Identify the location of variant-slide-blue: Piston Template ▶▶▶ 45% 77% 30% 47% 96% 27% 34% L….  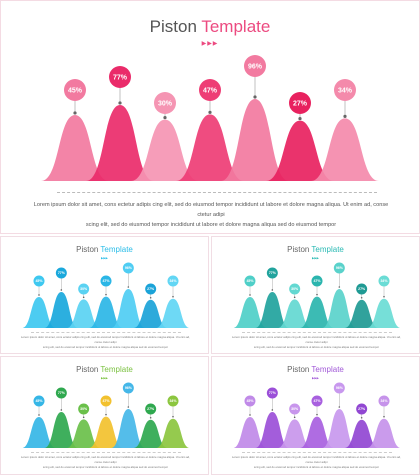
(104, 295).